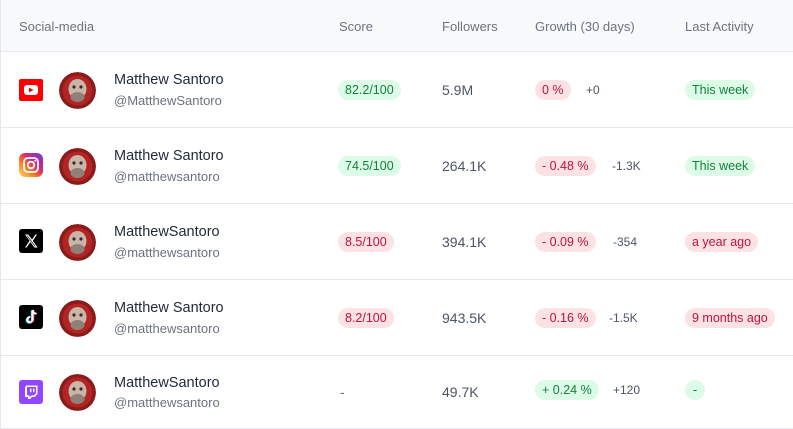 This screenshot has width=793, height=429. Describe the element at coordinates (565, 166) in the screenshot. I see `growth-badge: - 0.48 %` at that location.